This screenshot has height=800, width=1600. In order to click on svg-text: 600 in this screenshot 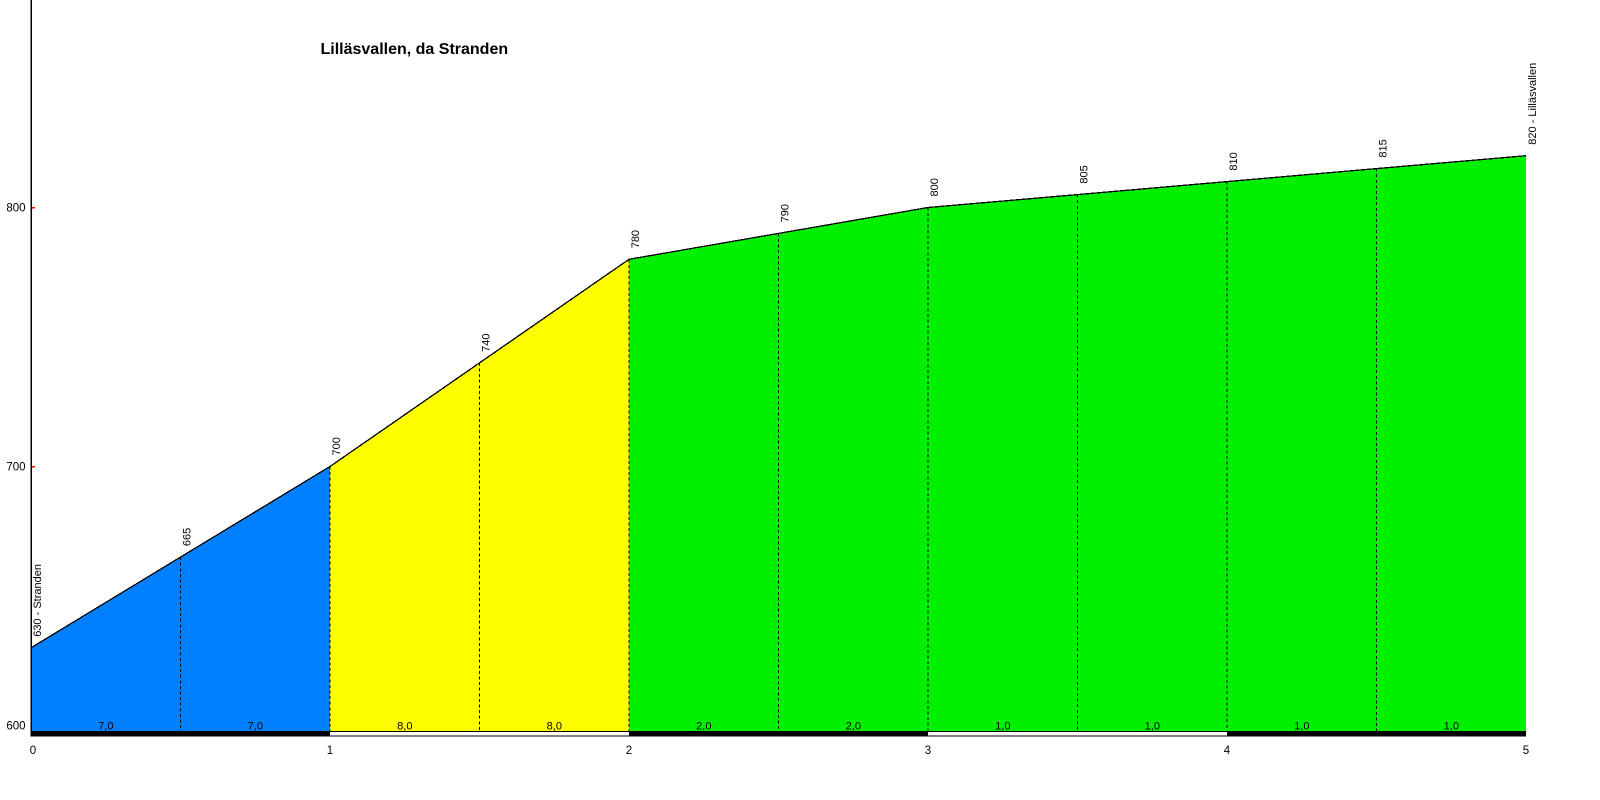, I will do `click(15, 727)`.